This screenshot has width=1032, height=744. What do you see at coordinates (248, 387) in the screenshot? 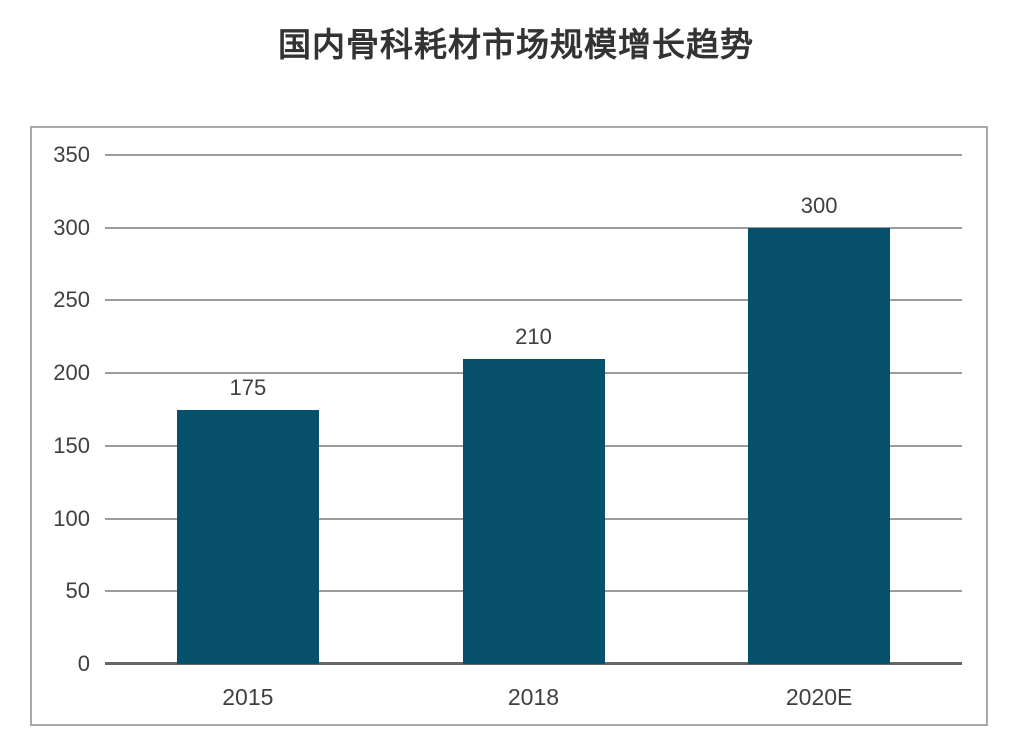
I see `bar-value-label: 175` at bounding box center [248, 387].